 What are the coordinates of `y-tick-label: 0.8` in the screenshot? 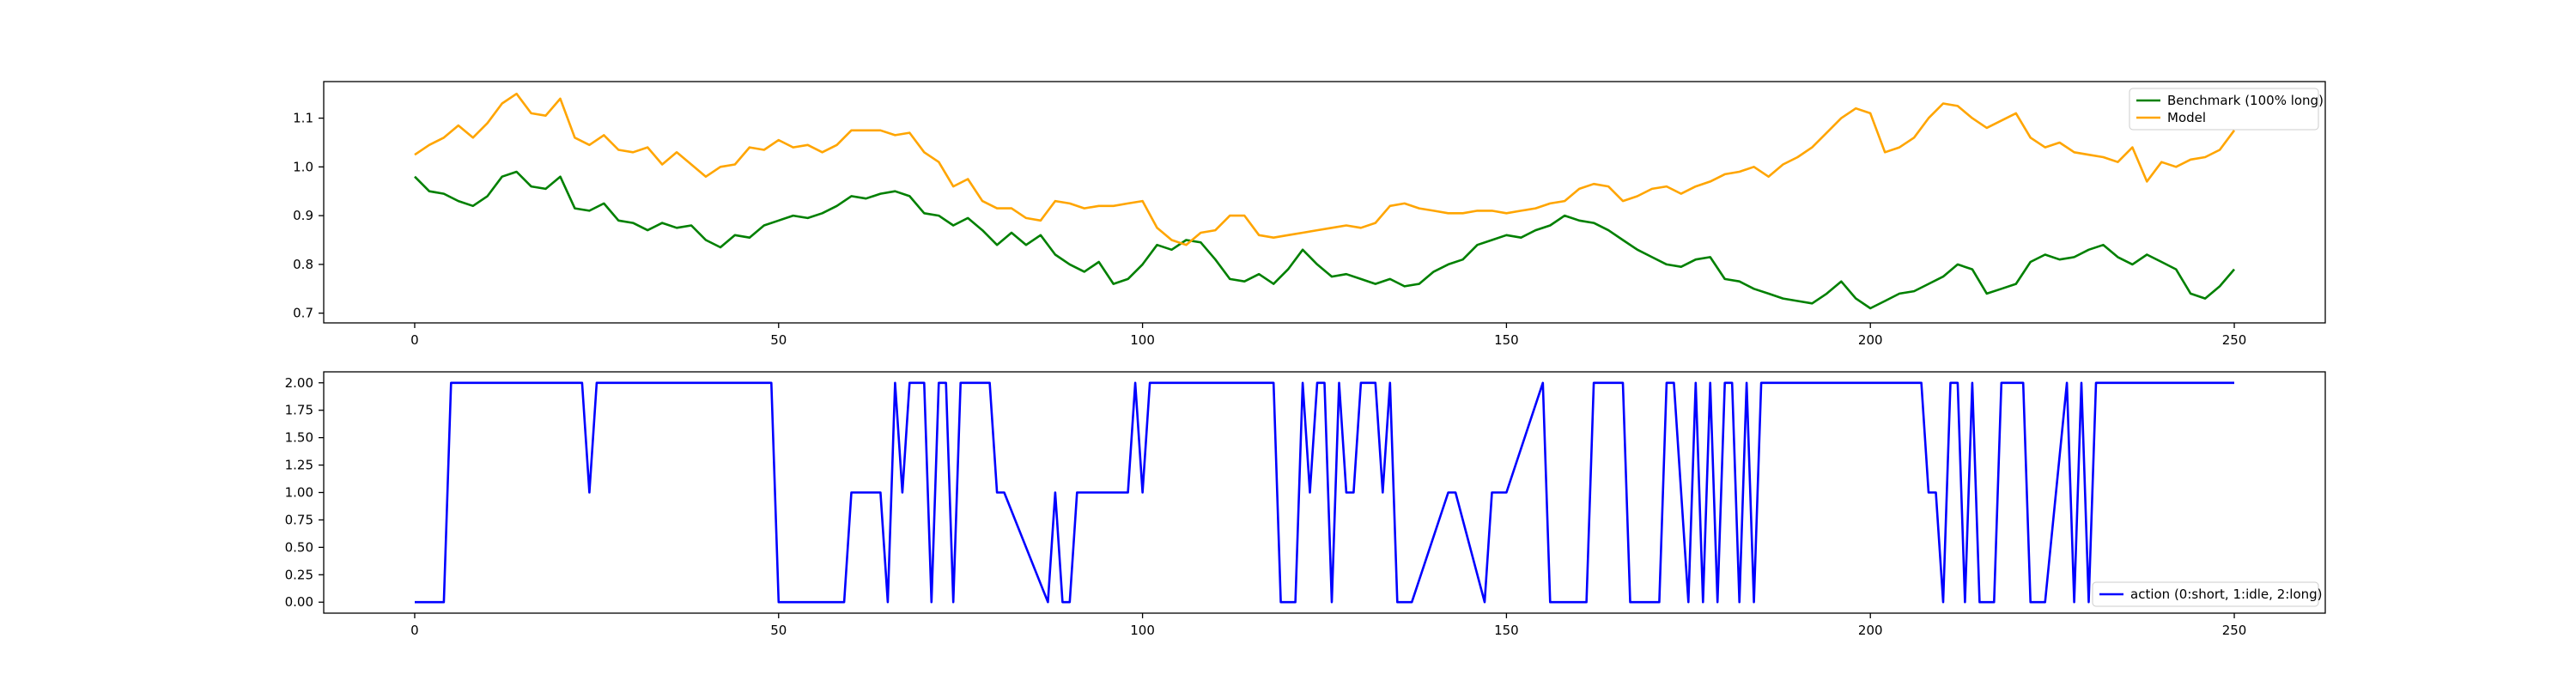 It's located at (303, 264).